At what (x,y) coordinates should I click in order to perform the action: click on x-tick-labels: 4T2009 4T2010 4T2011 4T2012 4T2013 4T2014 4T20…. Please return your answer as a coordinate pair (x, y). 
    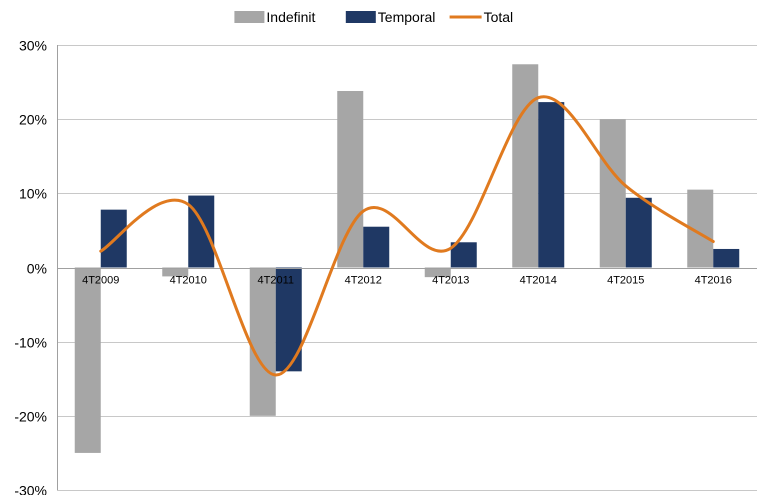
    Looking at the image, I should click on (407, 281).